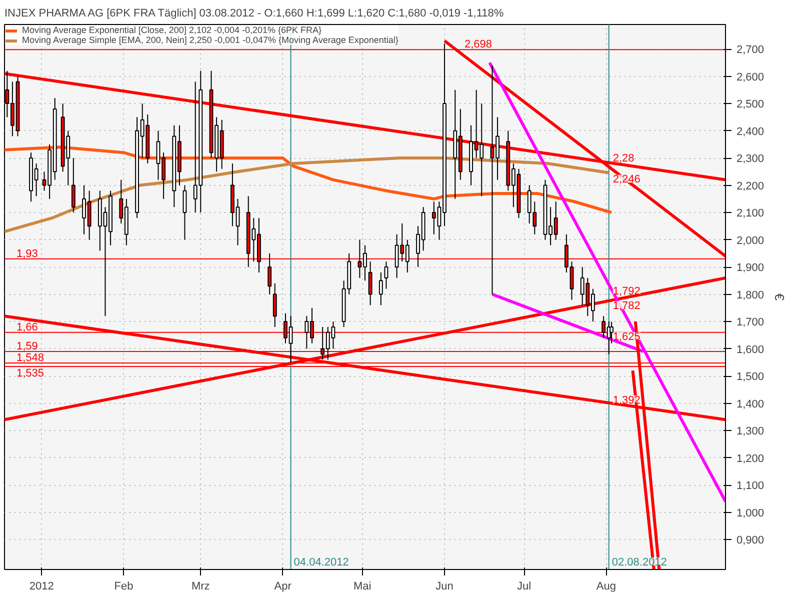 The image size is (800, 600). Describe the element at coordinates (750, 268) in the screenshot. I see `y-tick-label: 1,900` at that location.